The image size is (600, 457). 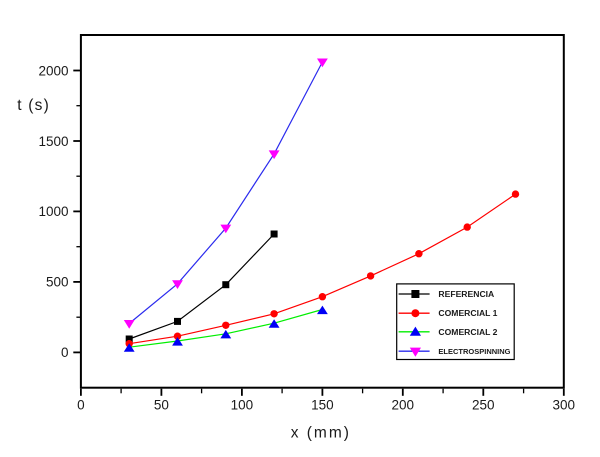 What do you see at coordinates (483, 405) in the screenshot?
I see `svg-text: 250` at bounding box center [483, 405].